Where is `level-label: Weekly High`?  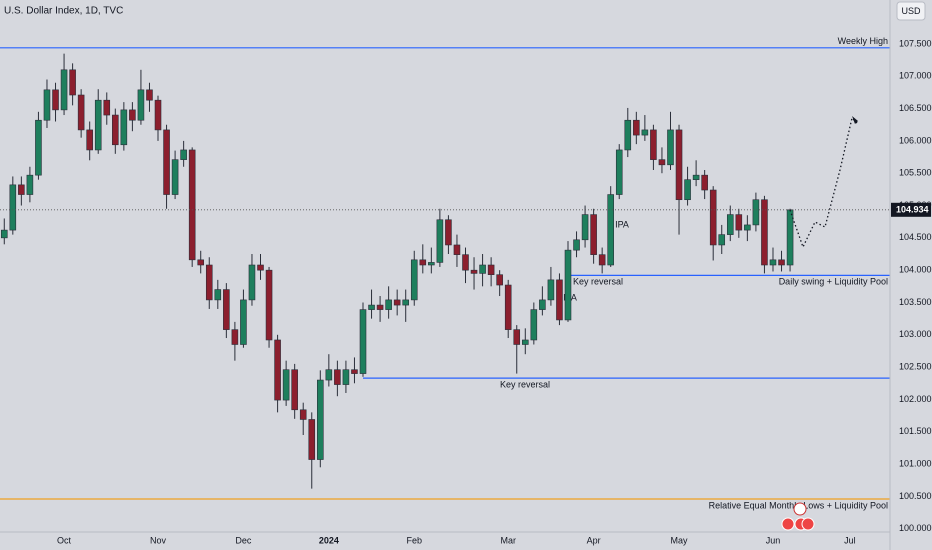
level-label: Weekly High is located at coordinates (863, 41).